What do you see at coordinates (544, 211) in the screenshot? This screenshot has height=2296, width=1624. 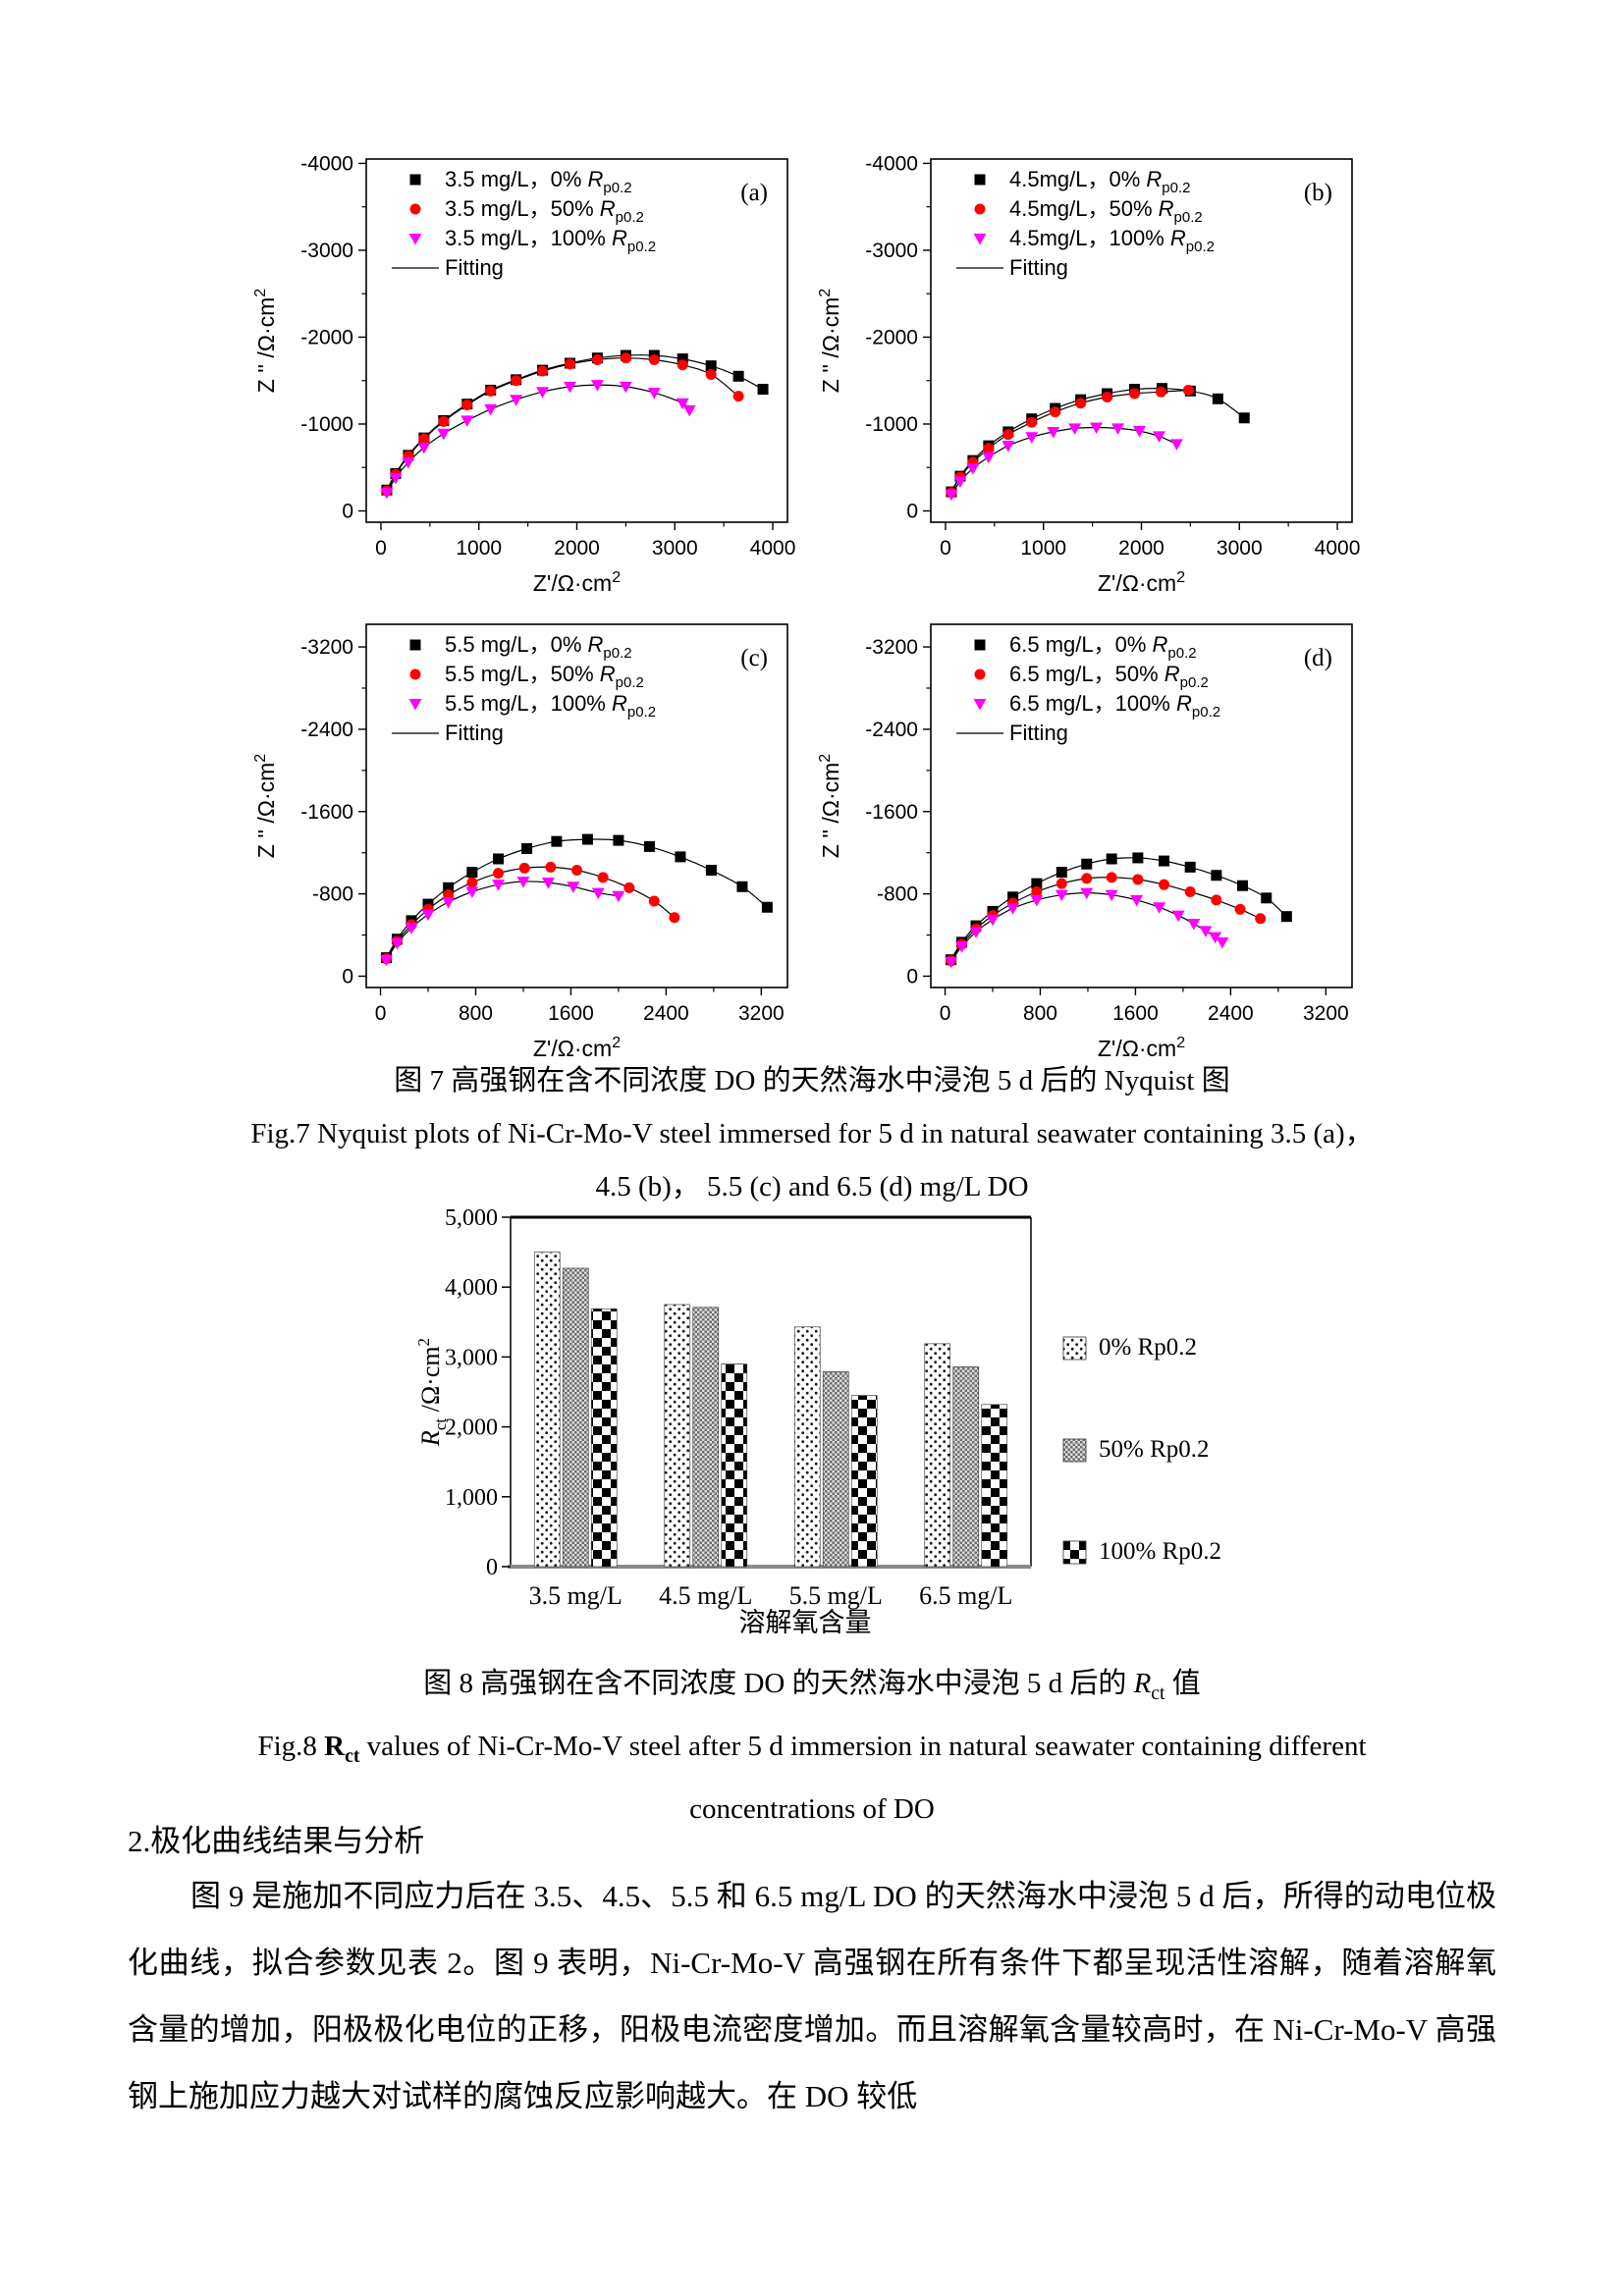 I see `svg-text: 3.5 mg/L，50% Rp0.2` at bounding box center [544, 211].